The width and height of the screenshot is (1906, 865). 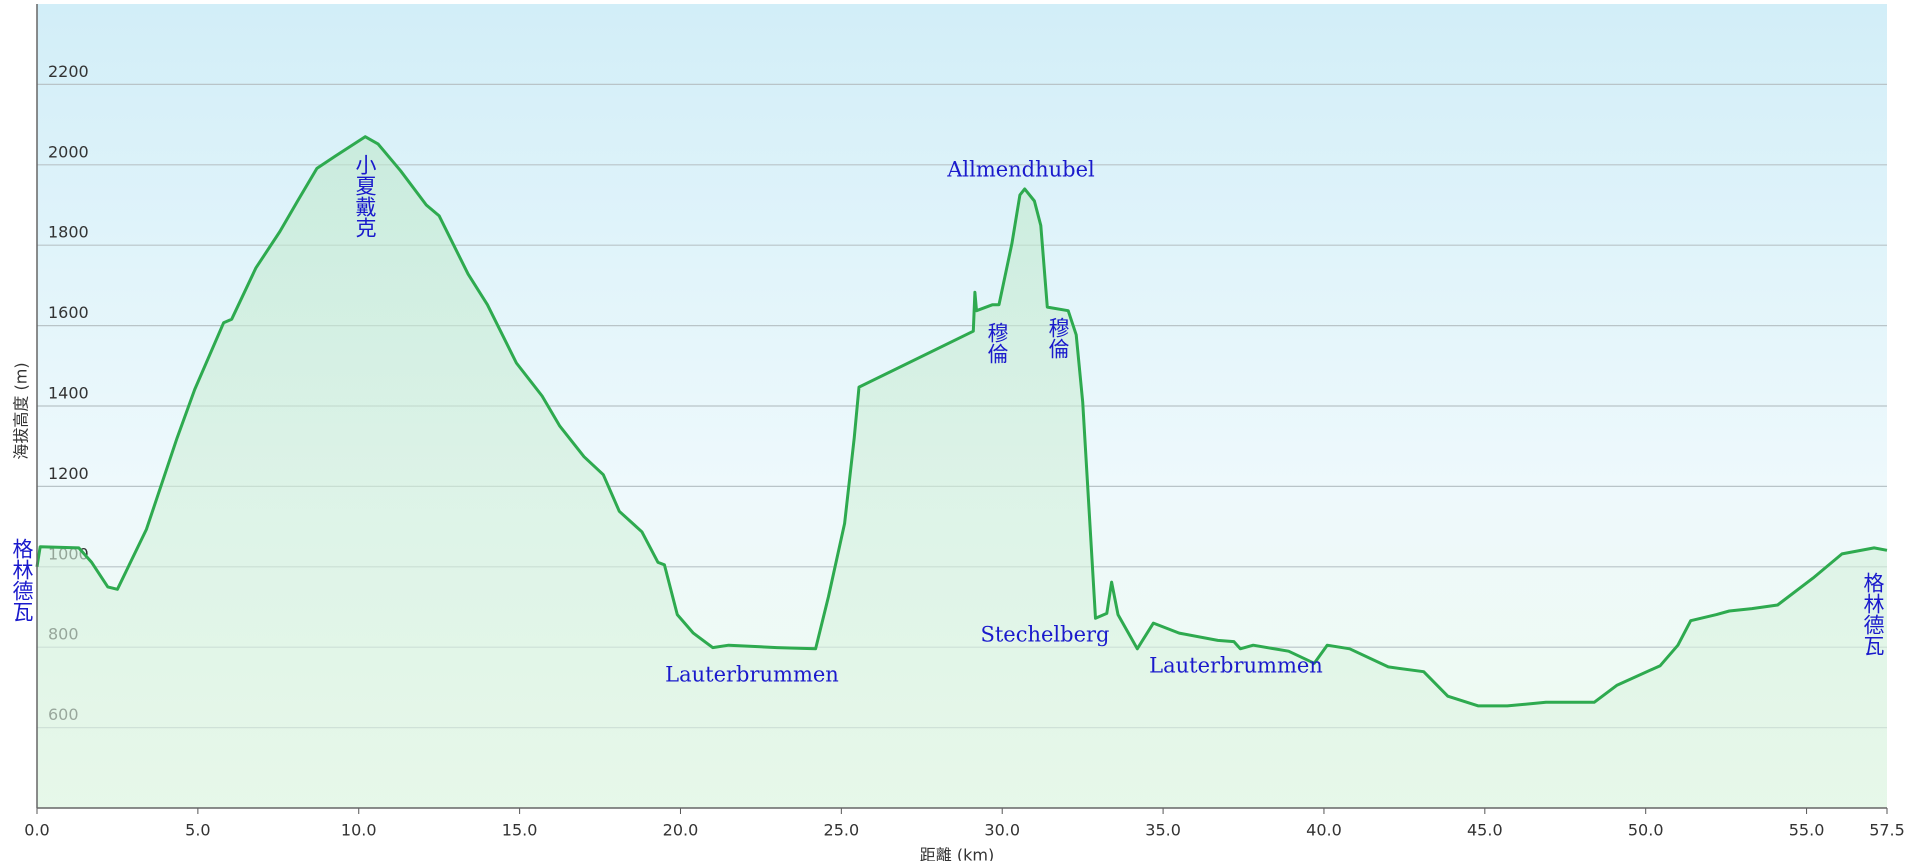 What do you see at coordinates (365, 196) in the screenshot?
I see `annotation: 小夏戴克` at bounding box center [365, 196].